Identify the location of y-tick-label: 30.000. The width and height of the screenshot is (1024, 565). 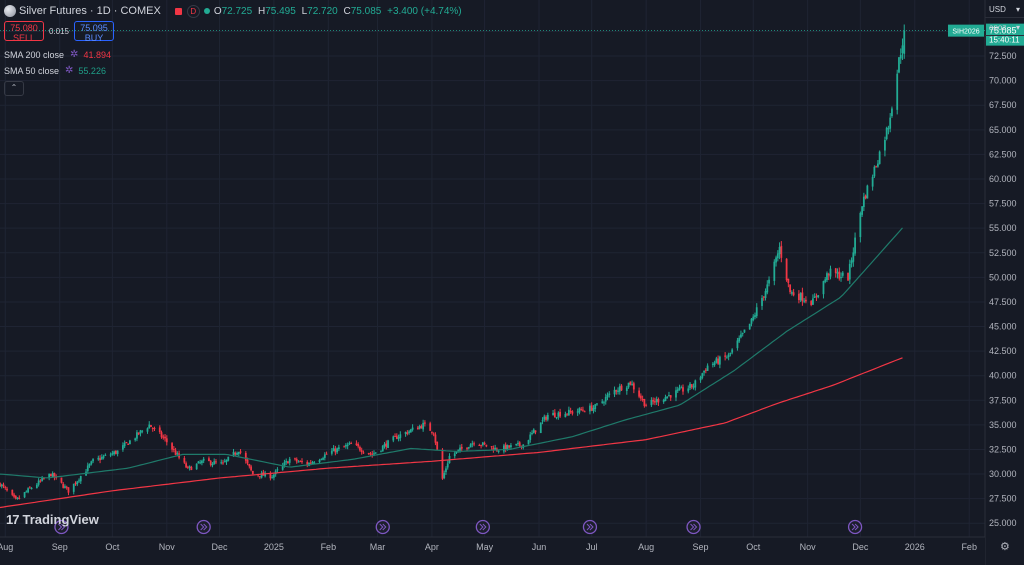
(1003, 474).